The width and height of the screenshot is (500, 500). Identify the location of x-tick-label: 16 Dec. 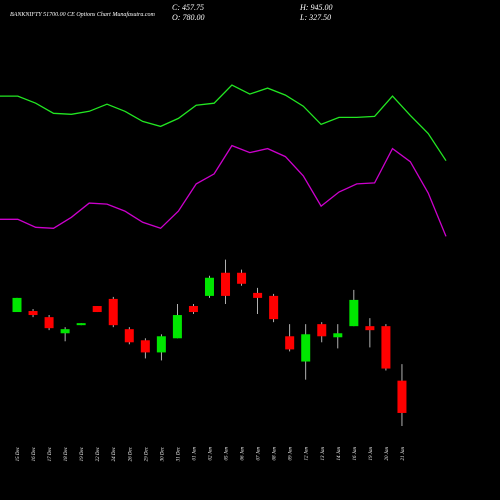
(34, 453).